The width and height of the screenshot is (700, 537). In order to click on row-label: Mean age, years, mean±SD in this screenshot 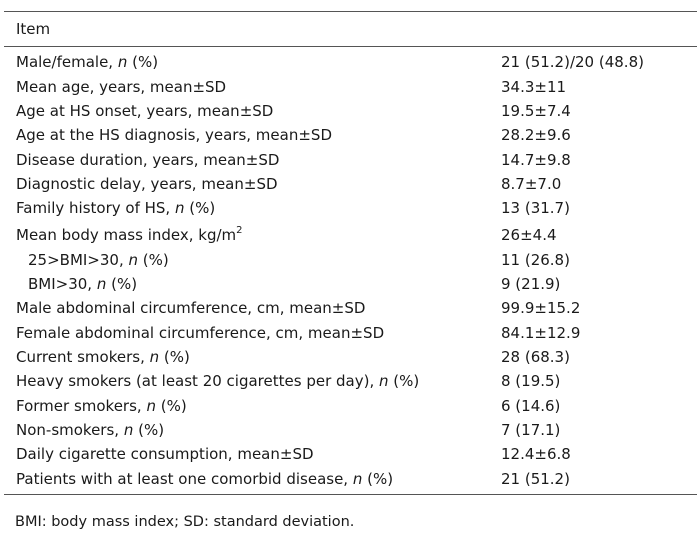, I will do `click(252, 87)`.